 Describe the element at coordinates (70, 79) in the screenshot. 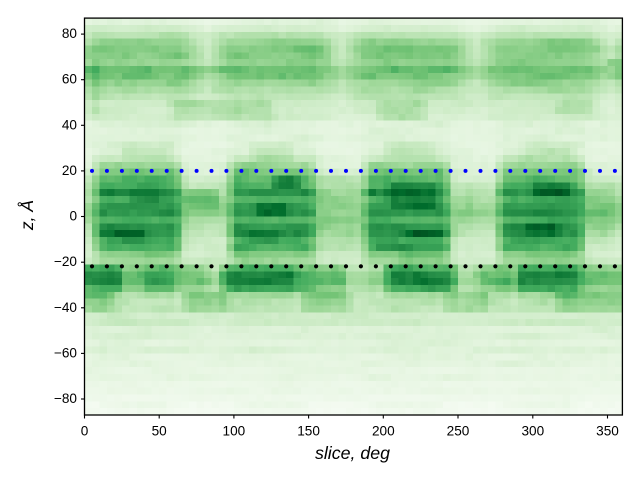

I see `svg-text: 60` at that location.